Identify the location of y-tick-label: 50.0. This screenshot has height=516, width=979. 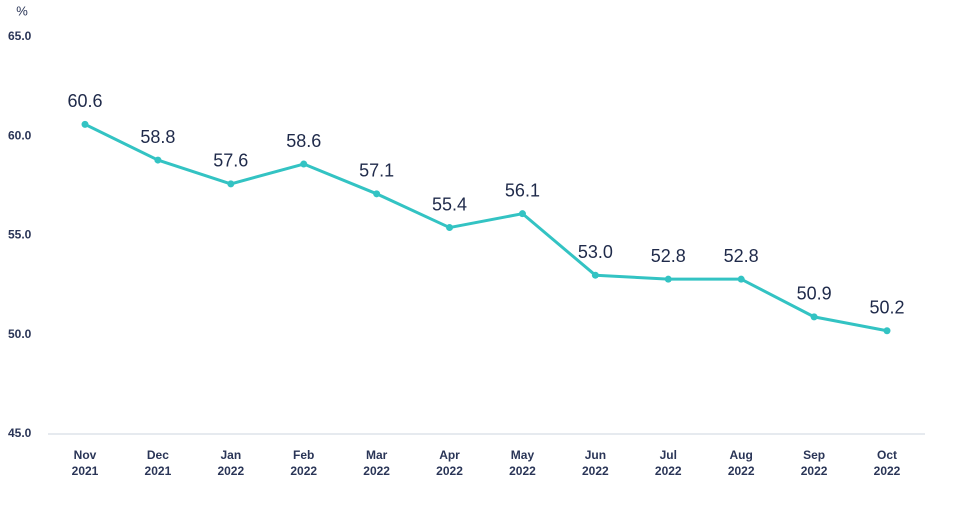
(20, 334).